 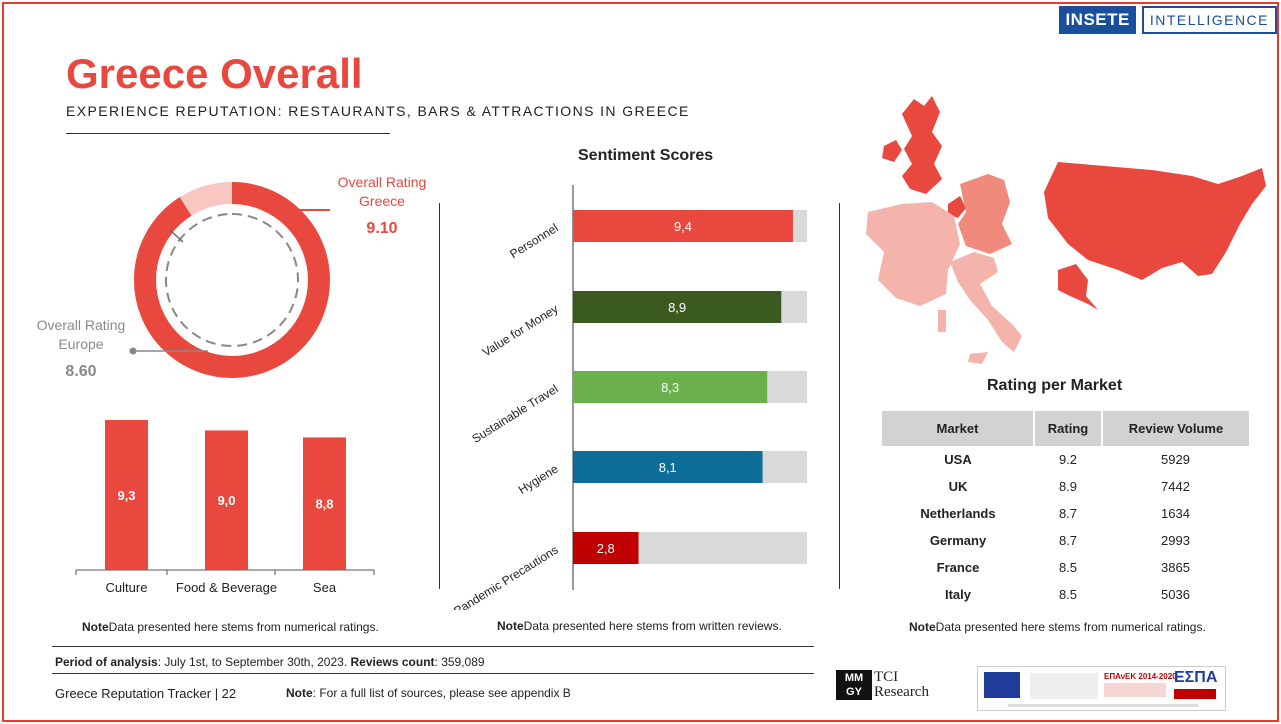 What do you see at coordinates (81, 335) in the screenshot?
I see `europe-rating-label: Overall Rating Europe` at bounding box center [81, 335].